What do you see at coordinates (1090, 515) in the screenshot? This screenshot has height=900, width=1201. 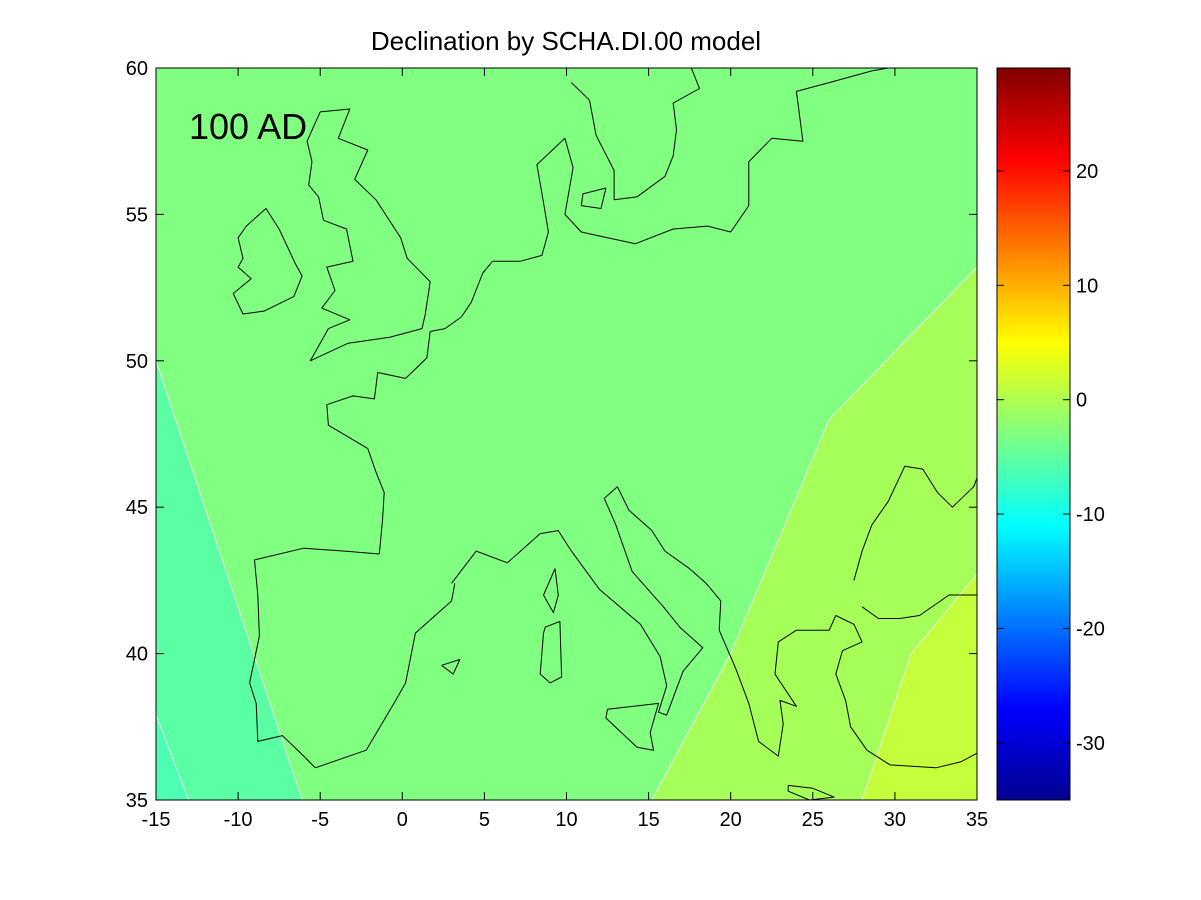 I see `colorbar-tick-label: -10` at bounding box center [1090, 515].